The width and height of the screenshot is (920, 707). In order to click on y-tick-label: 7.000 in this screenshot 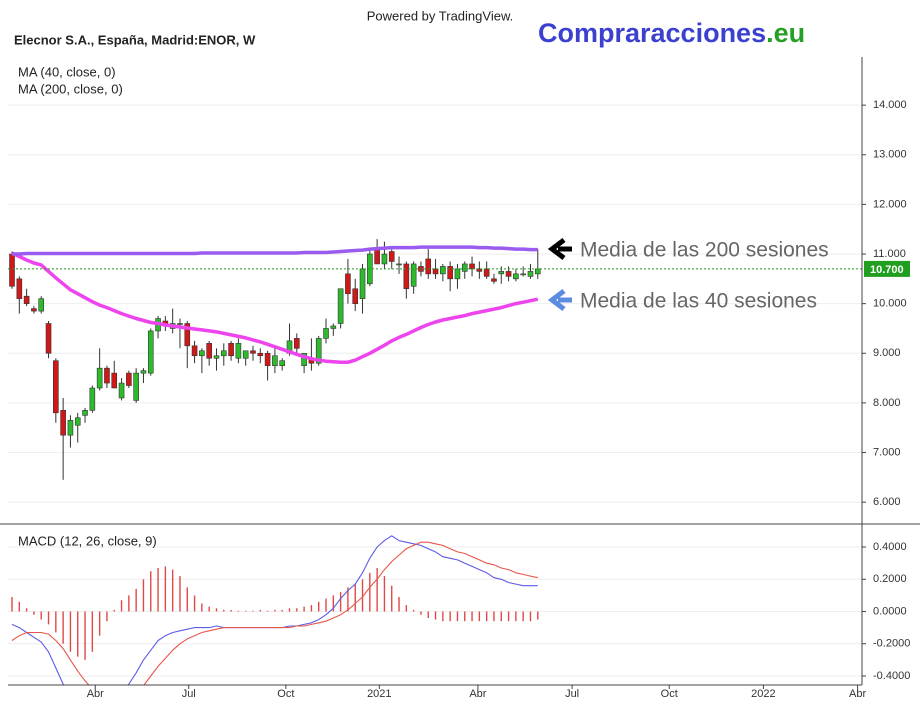, I will do `click(887, 452)`.